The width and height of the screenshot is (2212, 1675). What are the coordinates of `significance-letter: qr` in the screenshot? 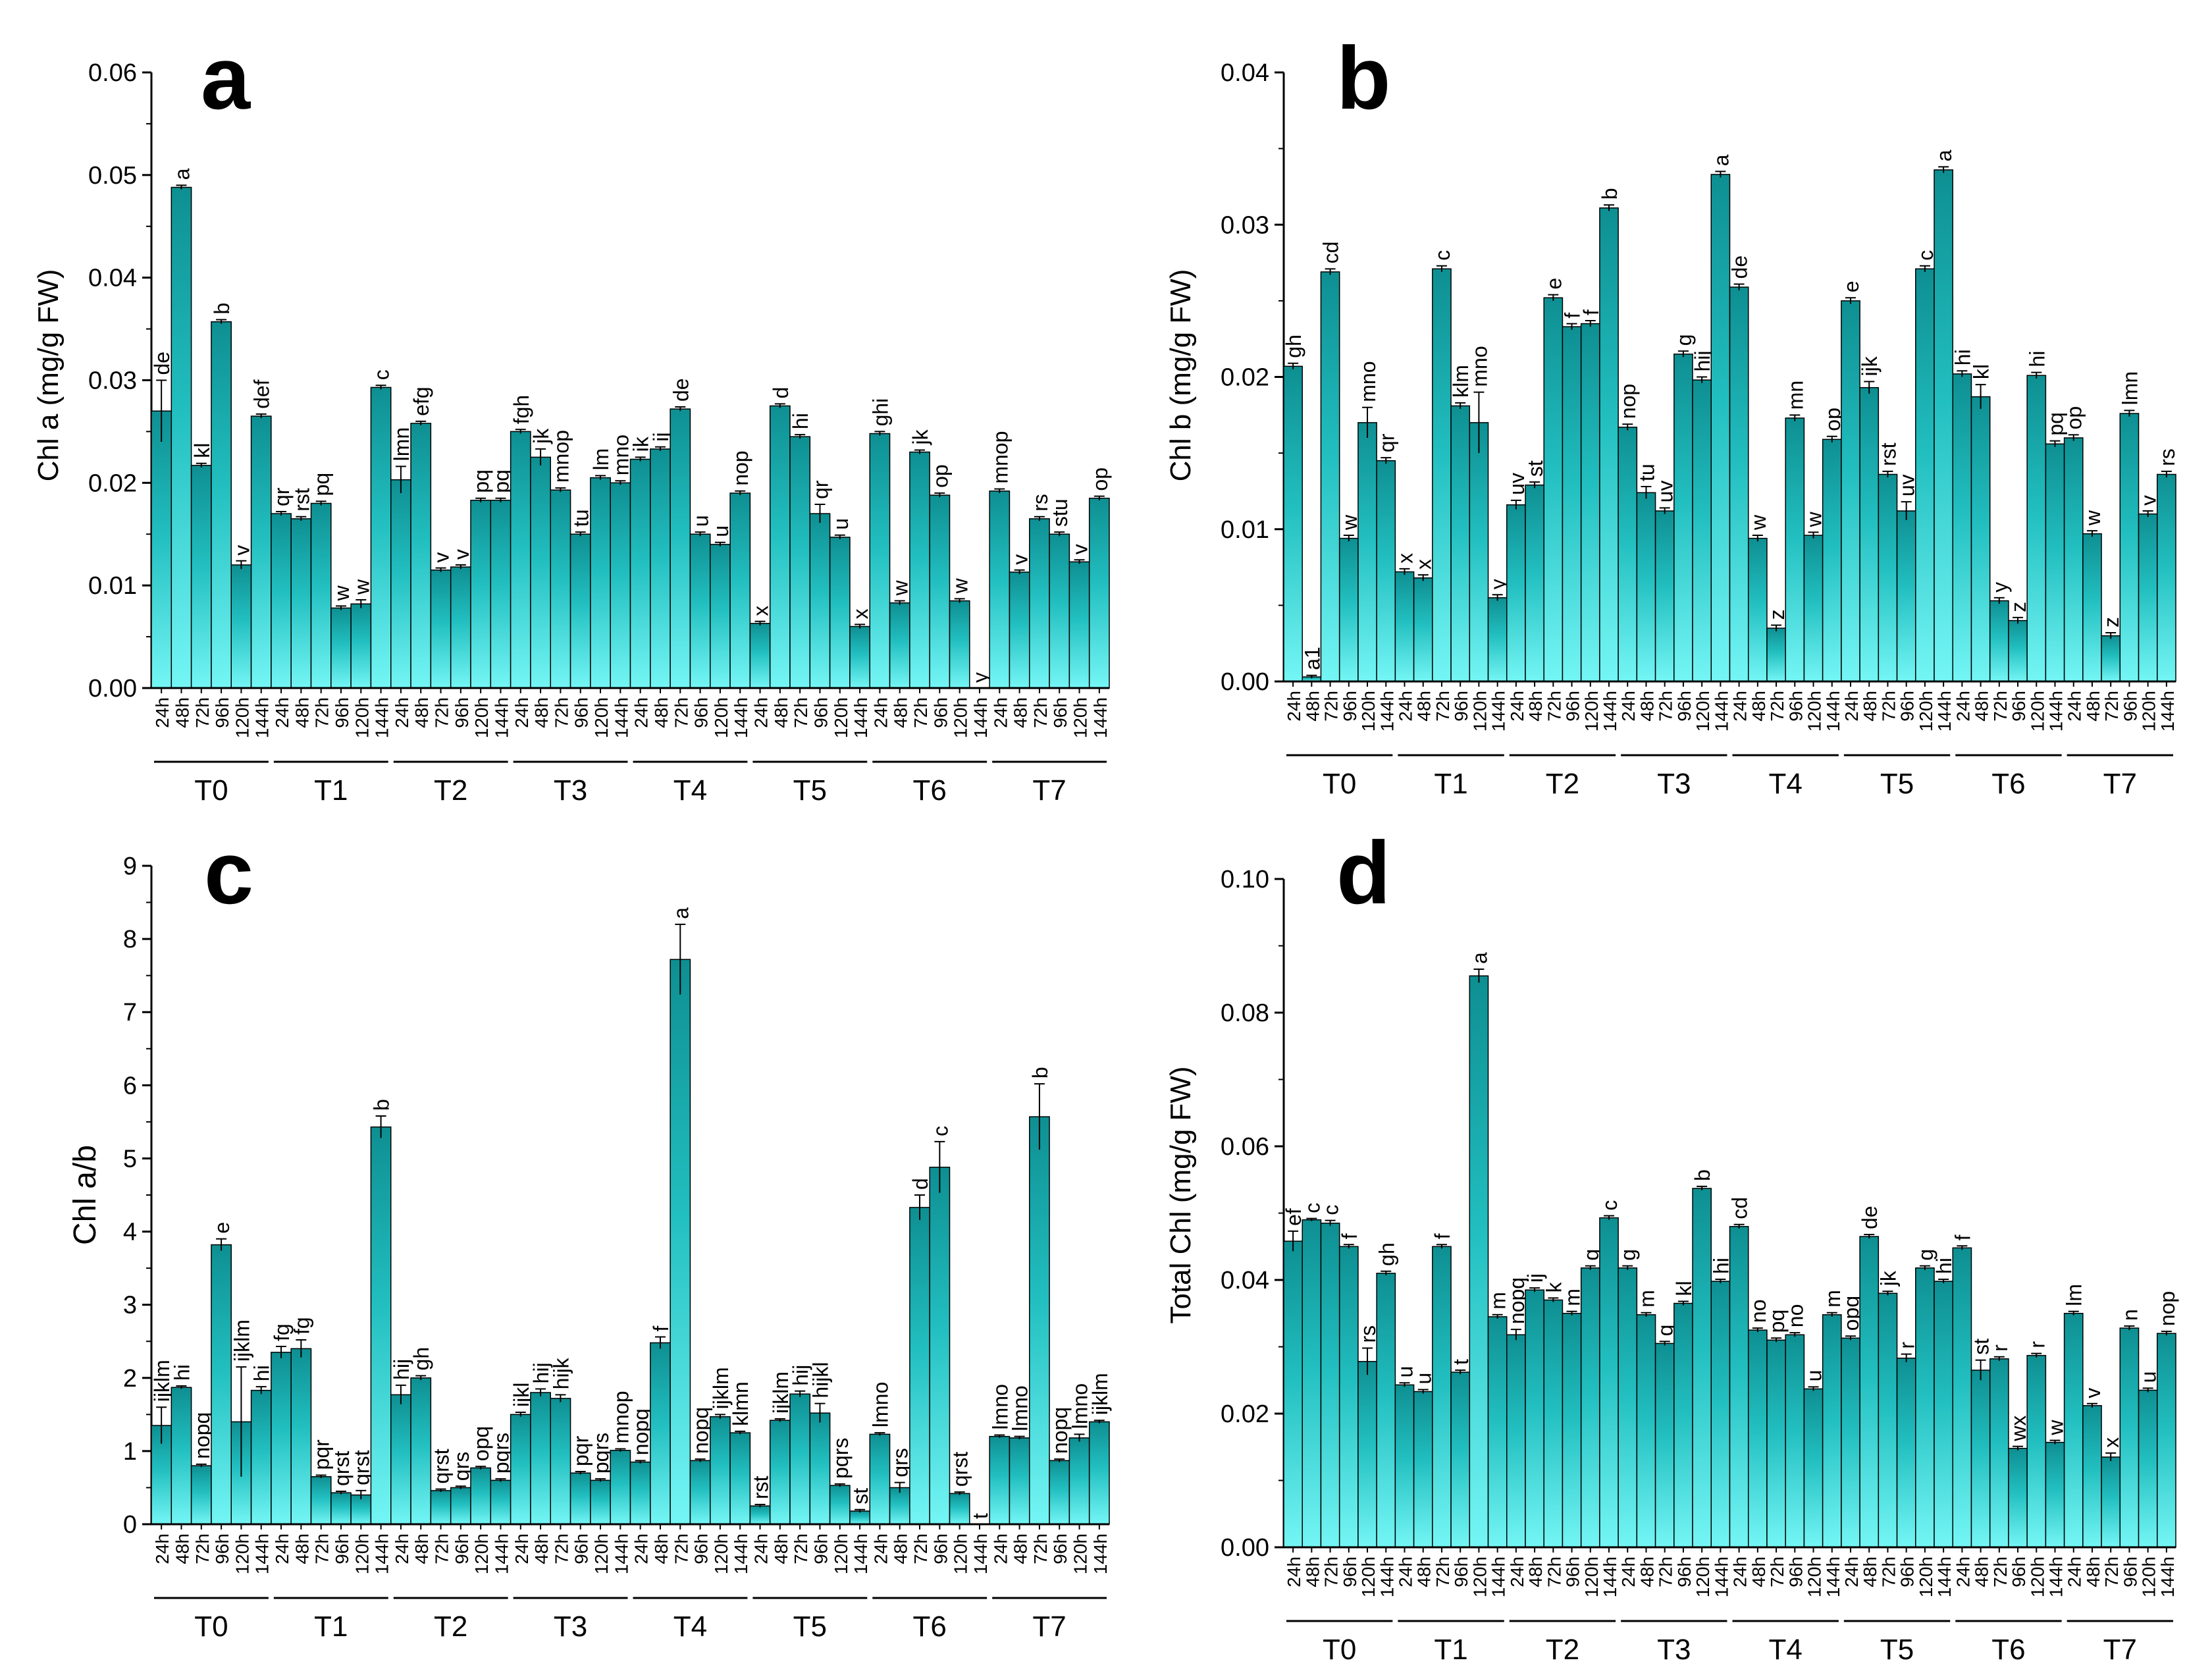 It's located at (282, 497).